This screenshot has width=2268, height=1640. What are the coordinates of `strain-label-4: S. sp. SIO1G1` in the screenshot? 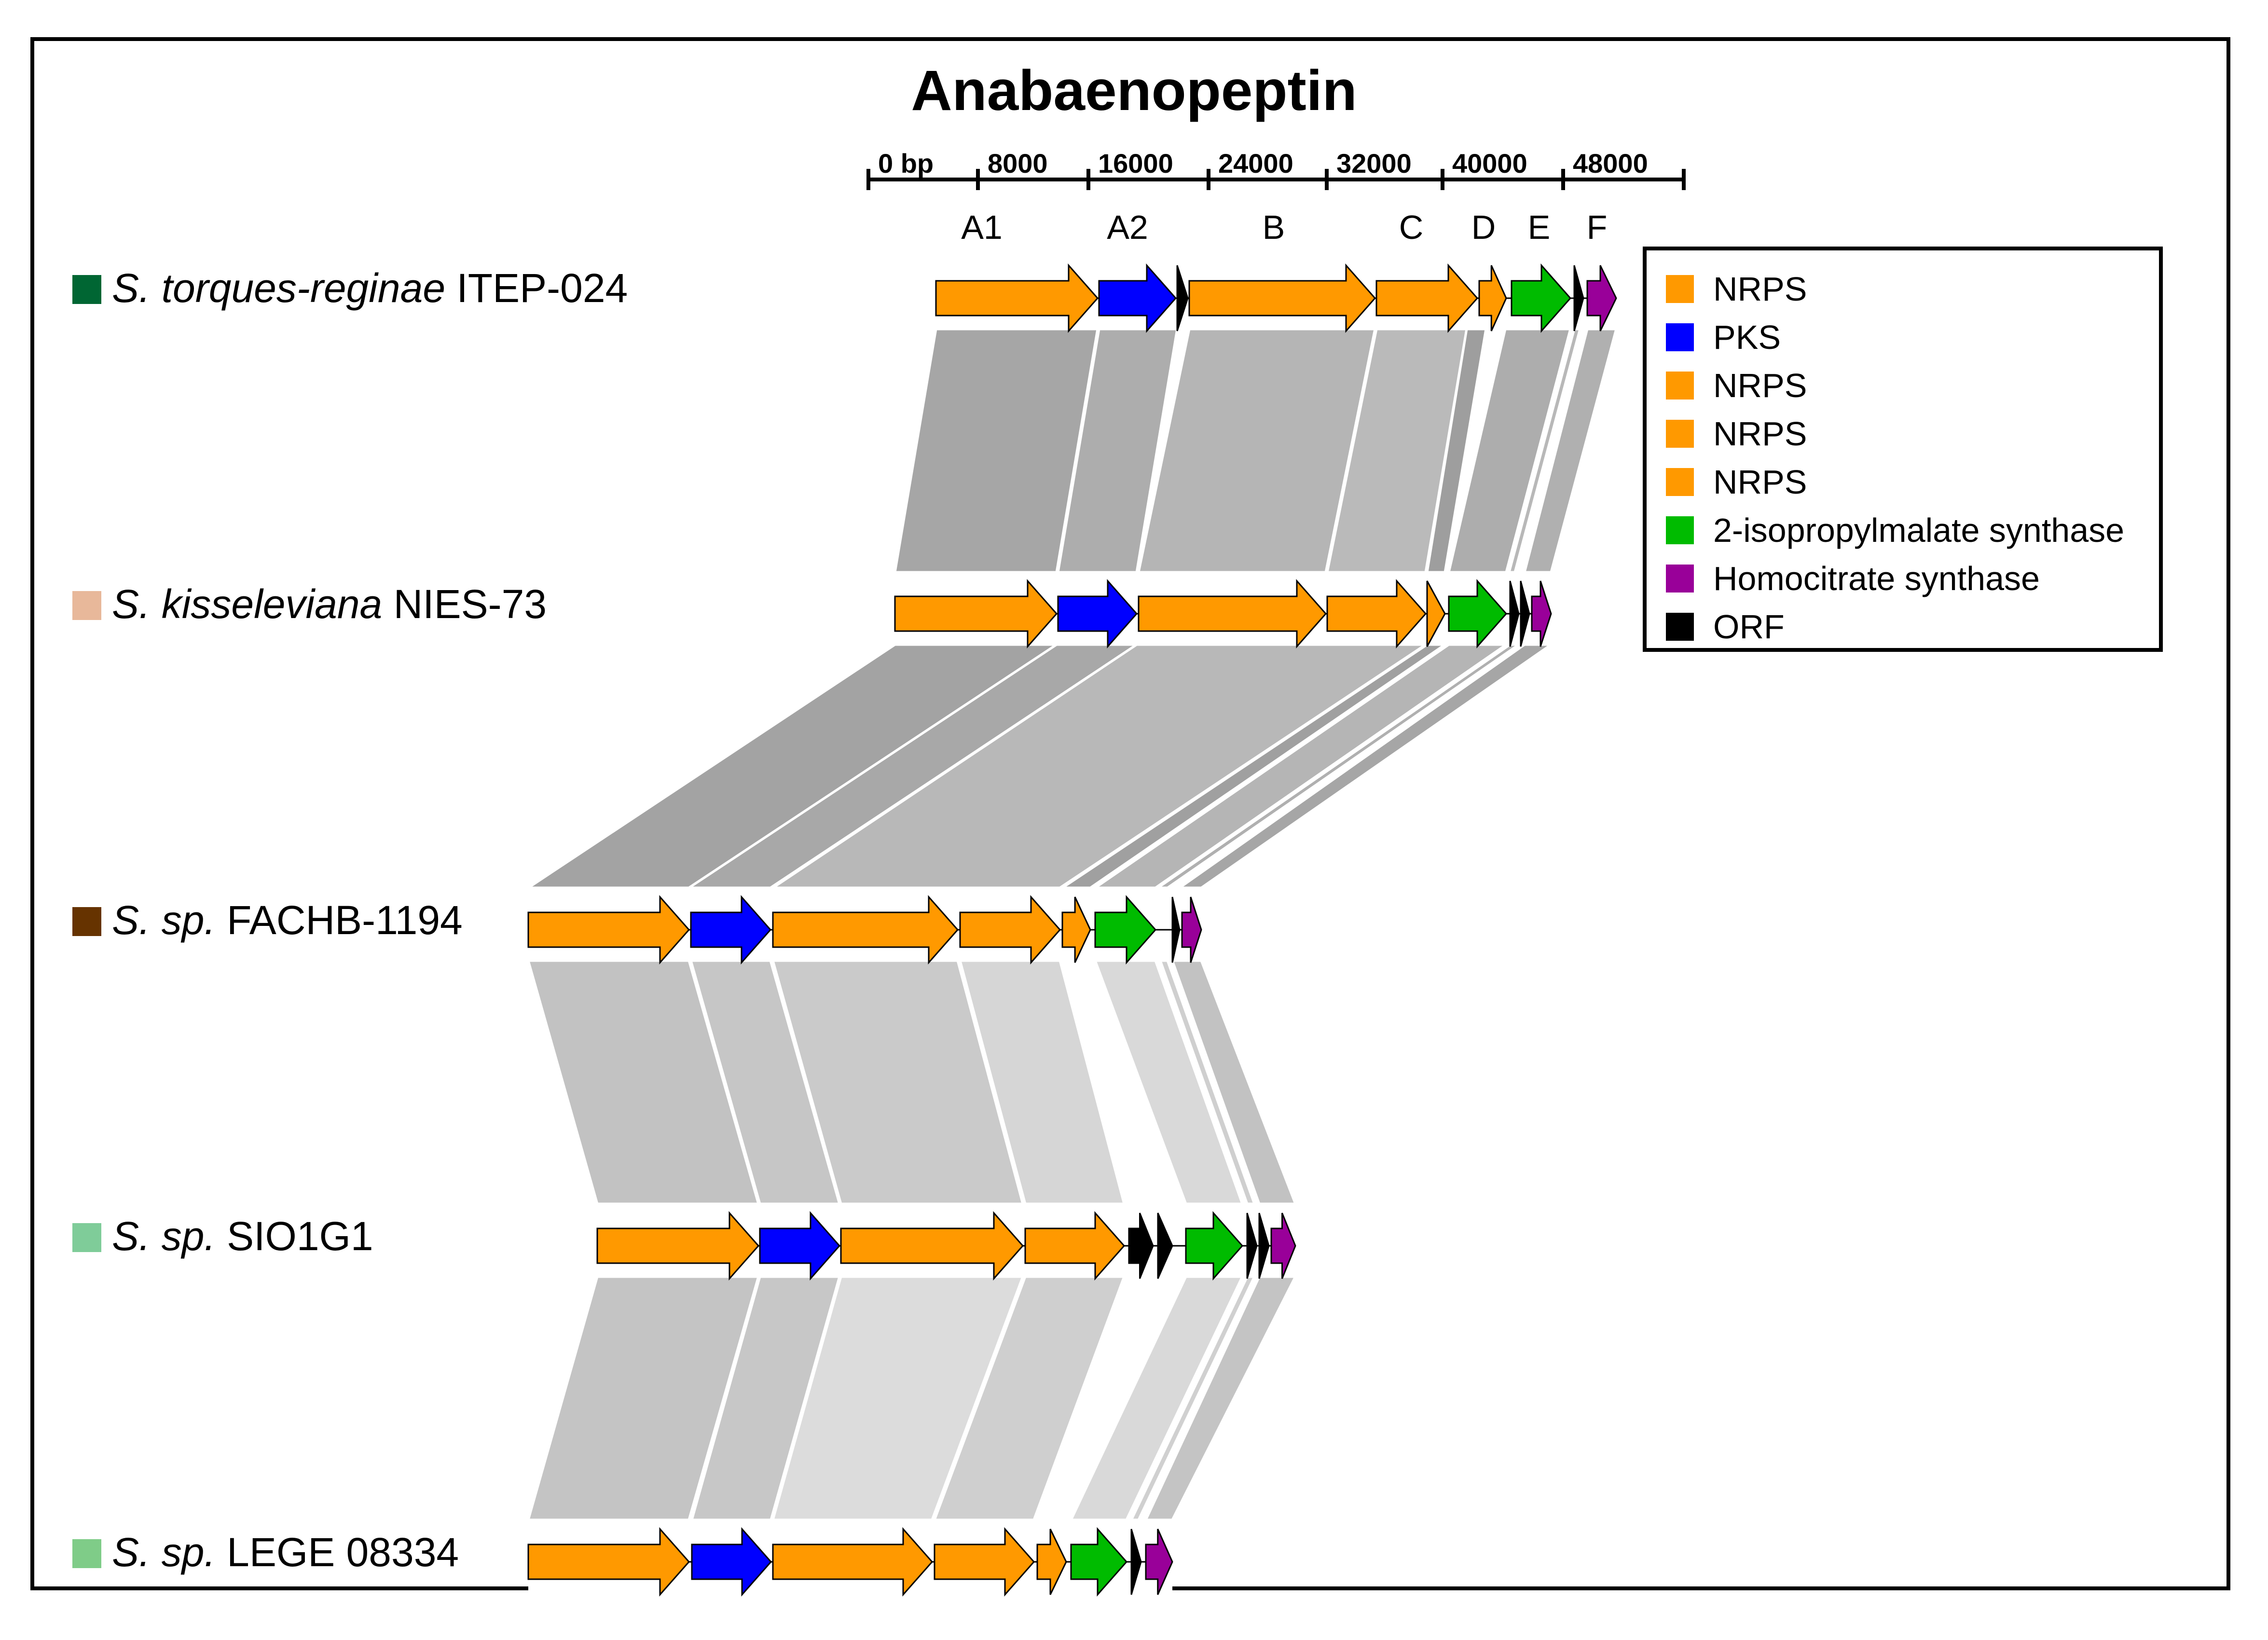 It's located at (222, 1236).